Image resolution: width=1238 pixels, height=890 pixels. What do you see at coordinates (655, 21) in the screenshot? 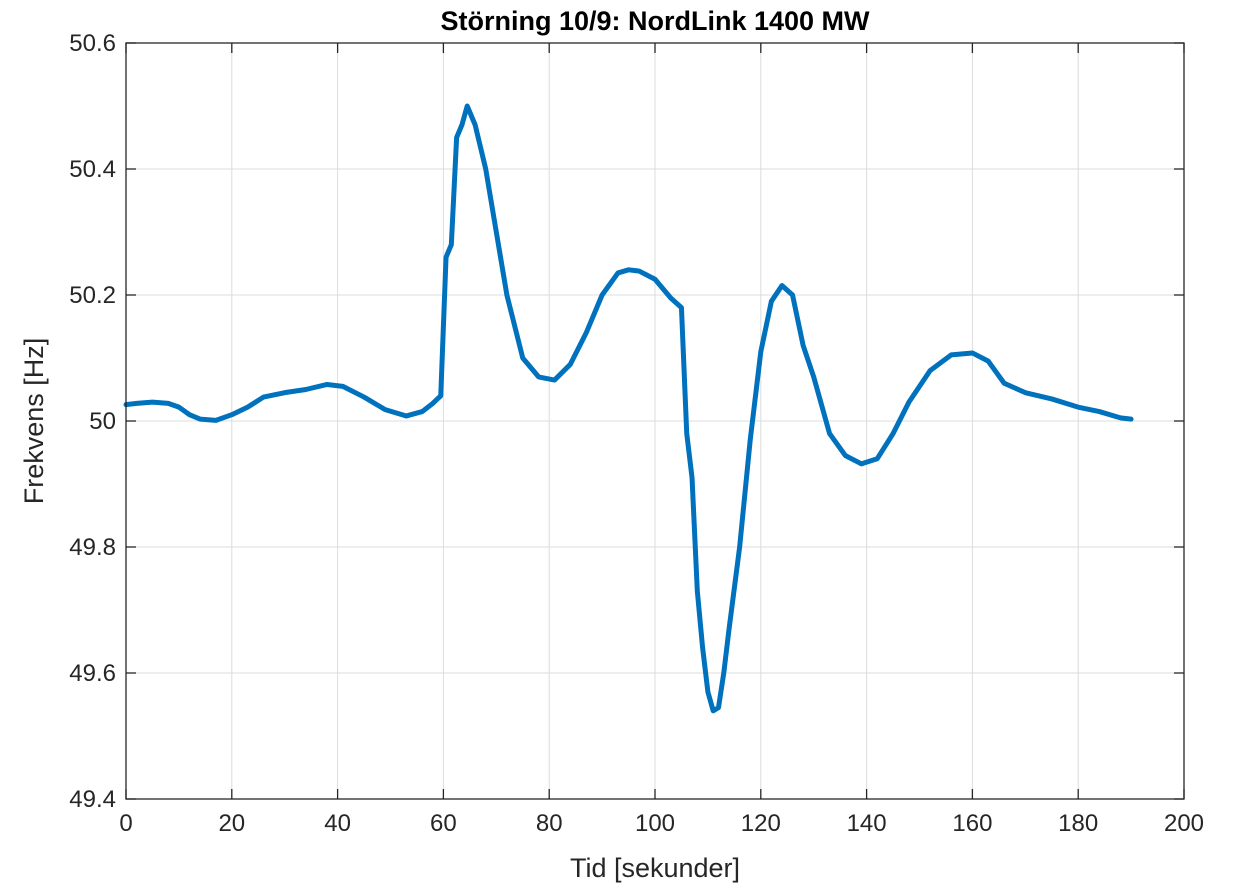
I see `chart-title: Störning 10/9: NordLink 1400 MW` at bounding box center [655, 21].